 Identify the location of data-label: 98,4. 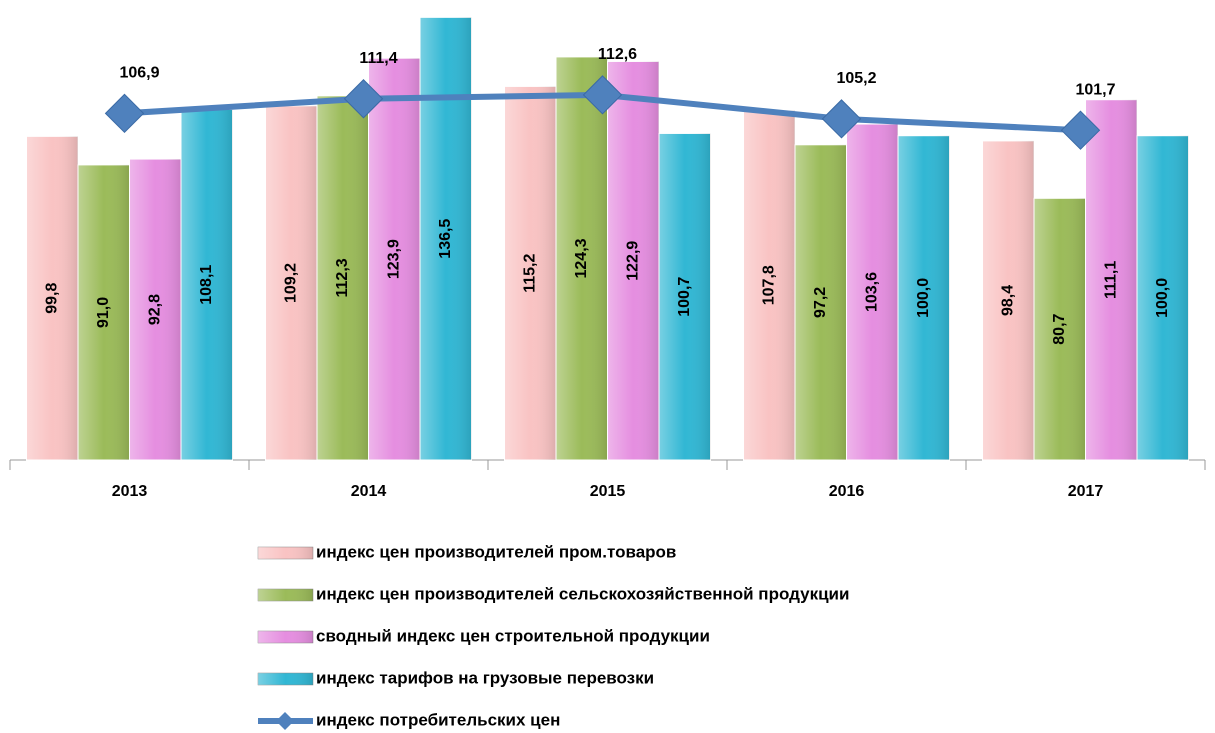
(1007, 300).